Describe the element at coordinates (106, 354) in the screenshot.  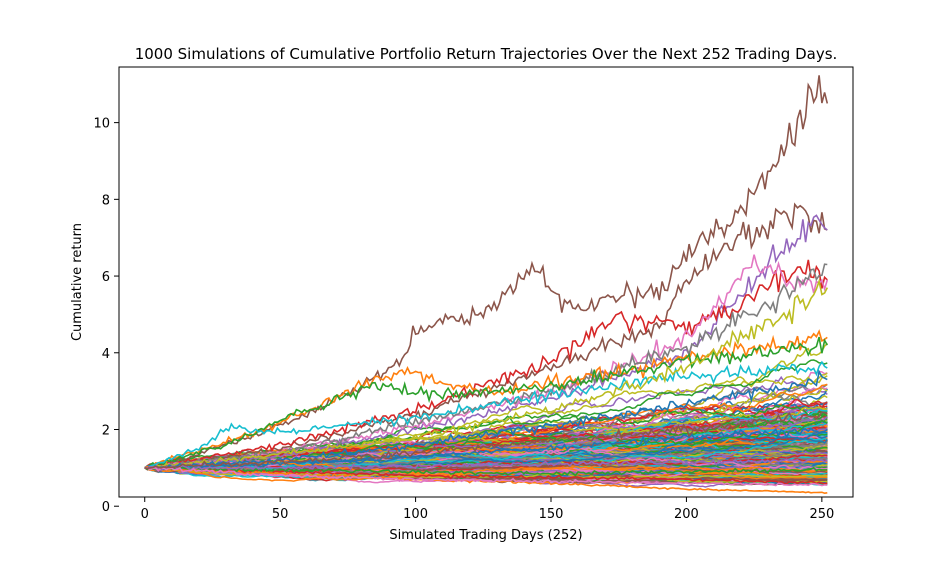
I see `y-tick-label: 4` at that location.